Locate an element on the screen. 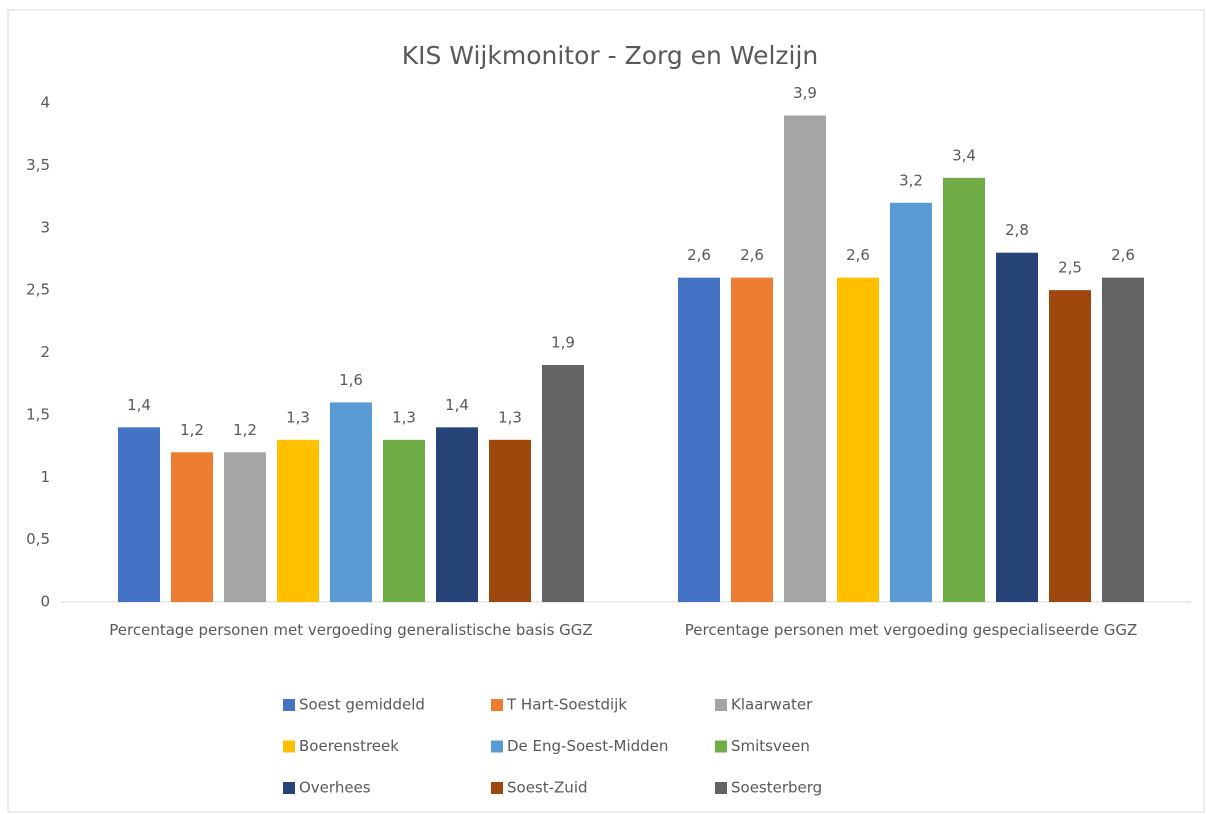  data-label: 2,8 is located at coordinates (1017, 230).